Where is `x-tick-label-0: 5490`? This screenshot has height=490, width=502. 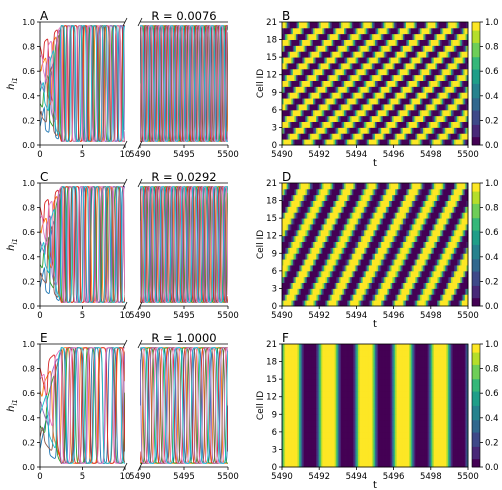 x-tick-label-0: 5490 is located at coordinates (282, 155).